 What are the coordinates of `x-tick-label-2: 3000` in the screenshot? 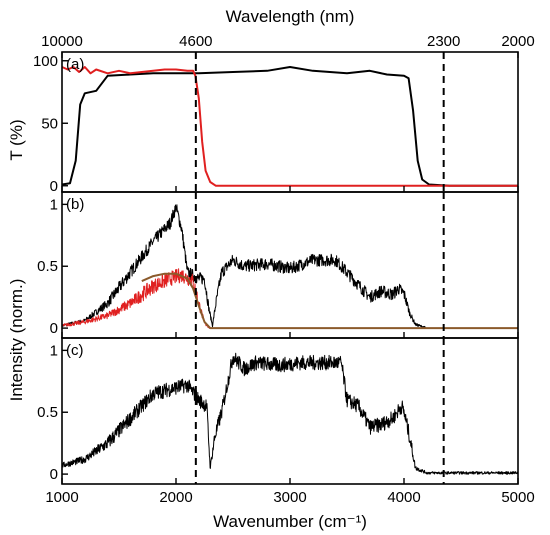 It's located at (289, 497).